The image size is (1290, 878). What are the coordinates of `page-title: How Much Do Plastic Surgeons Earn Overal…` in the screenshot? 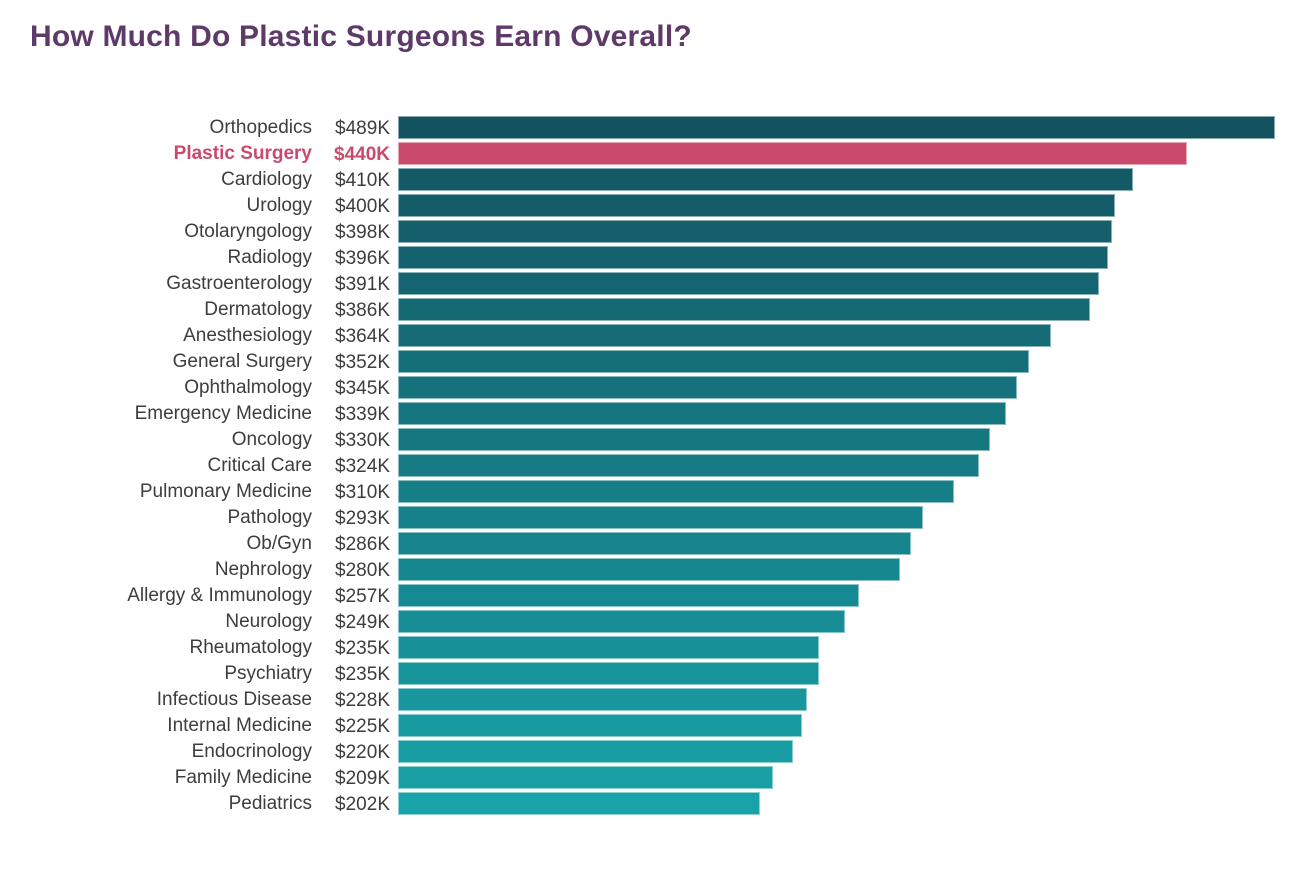 It's located at (361, 36).